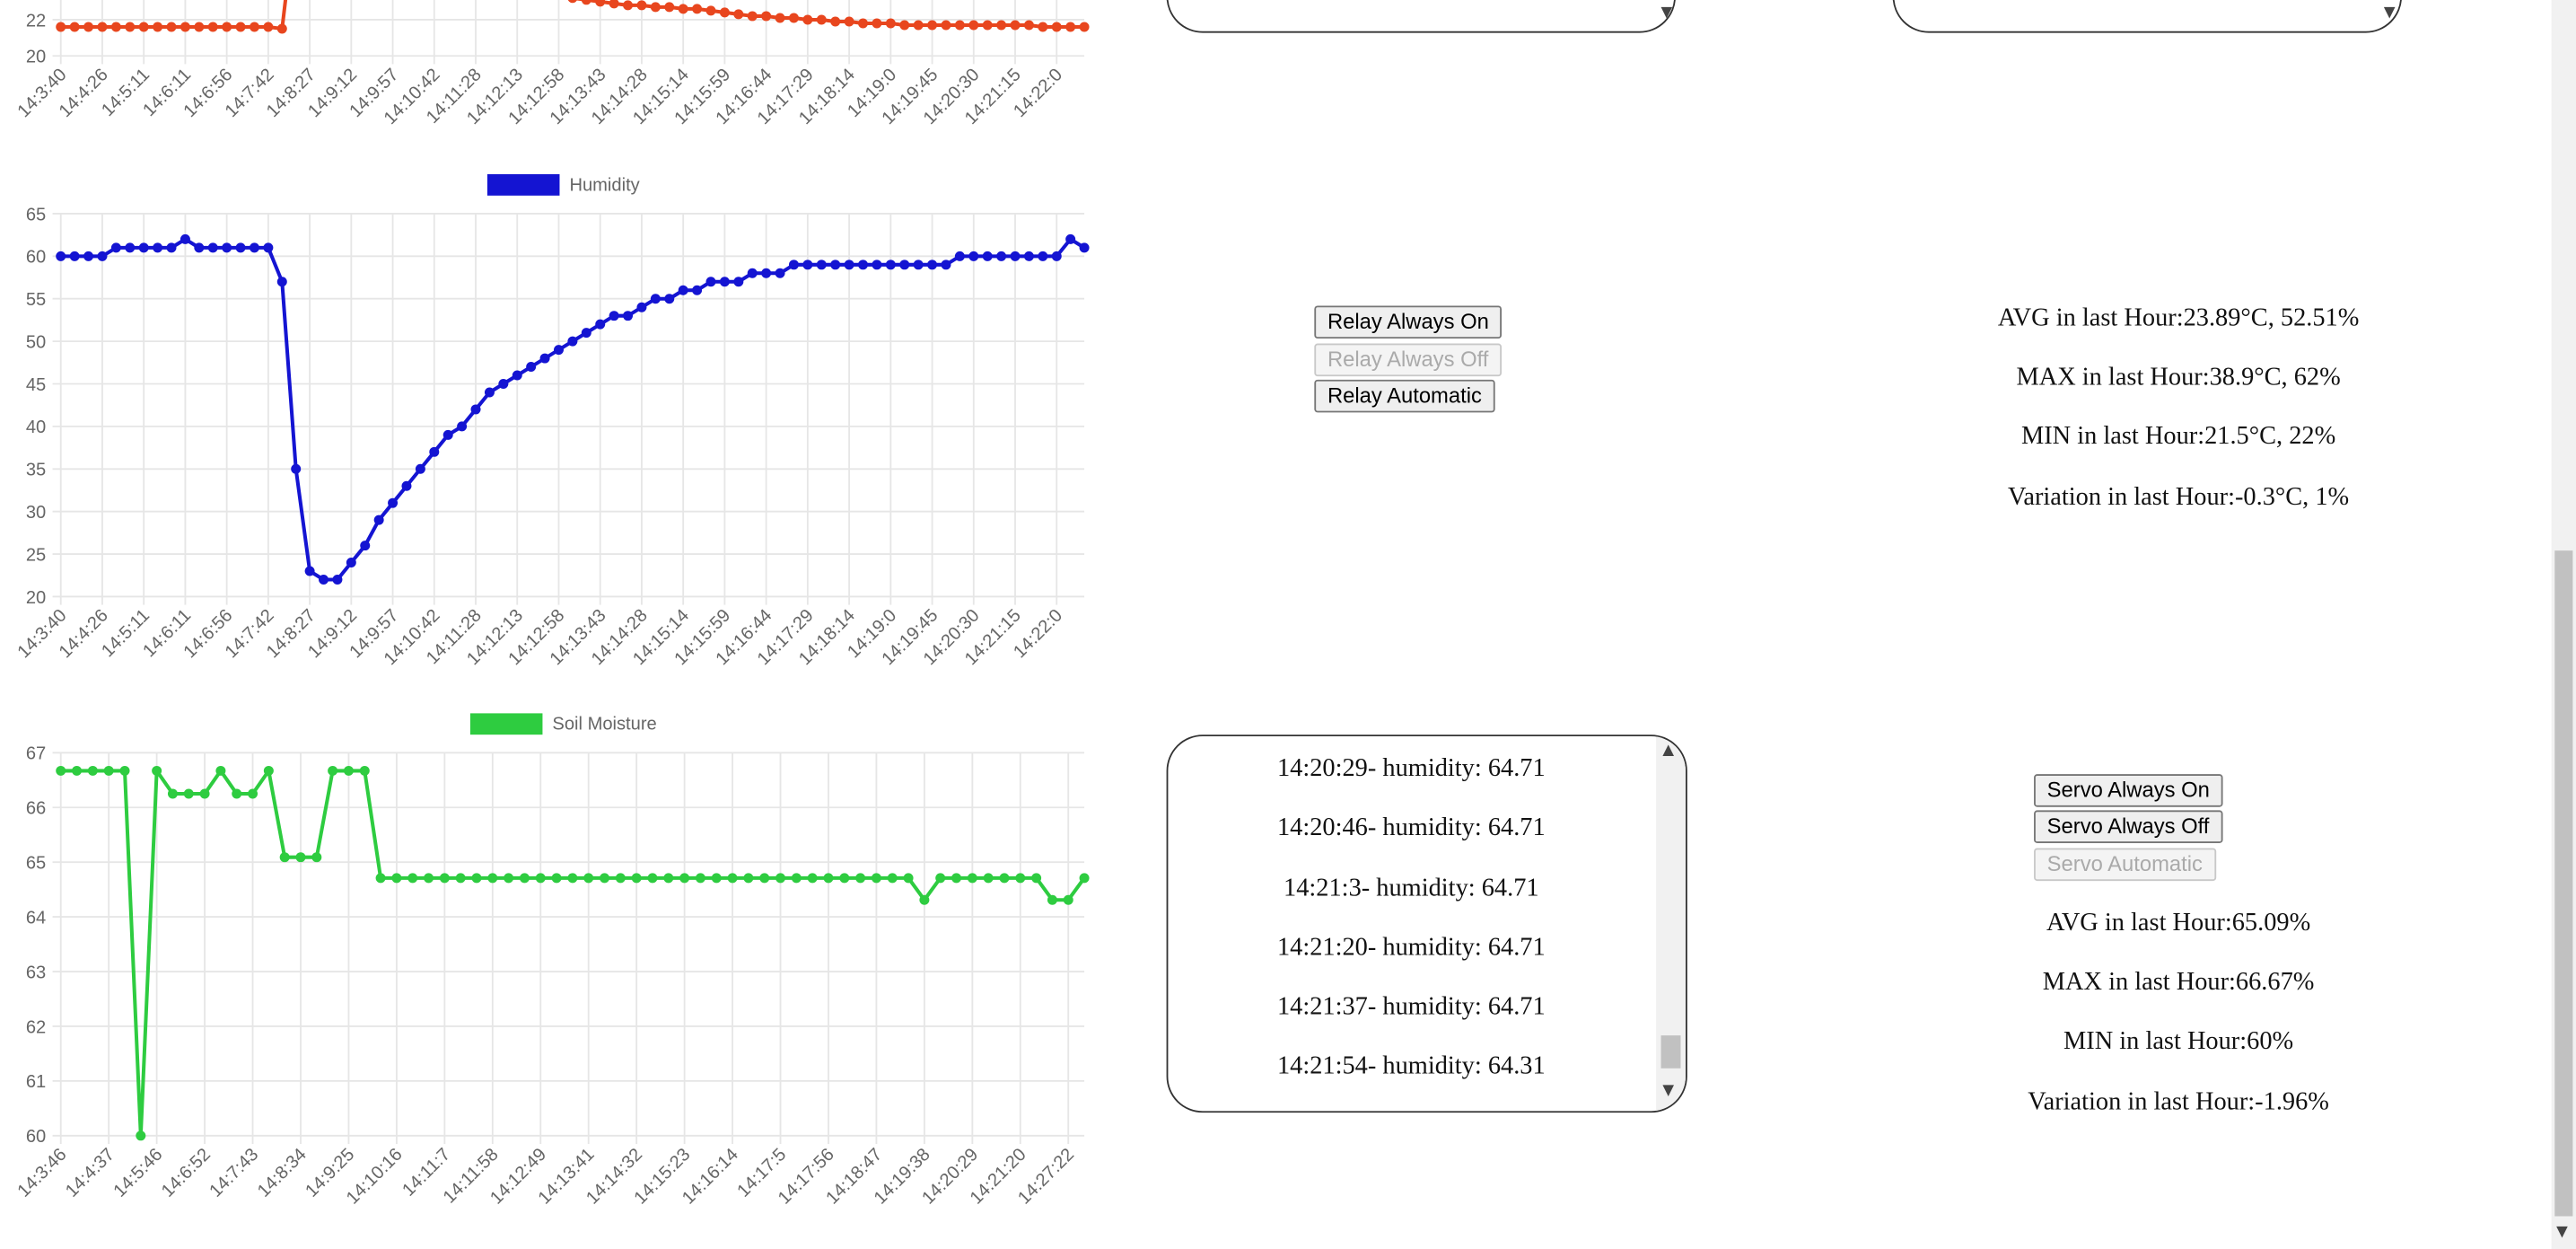 The image size is (2576, 1249). Describe the element at coordinates (36, 555) in the screenshot. I see `y-tick-label: 25` at that location.